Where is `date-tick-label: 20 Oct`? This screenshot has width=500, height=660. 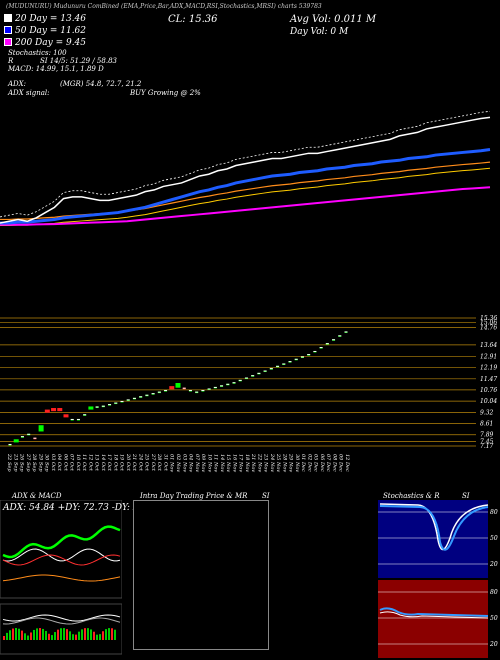
date-tick-label: 20 Oct is located at coordinates (128, 462).